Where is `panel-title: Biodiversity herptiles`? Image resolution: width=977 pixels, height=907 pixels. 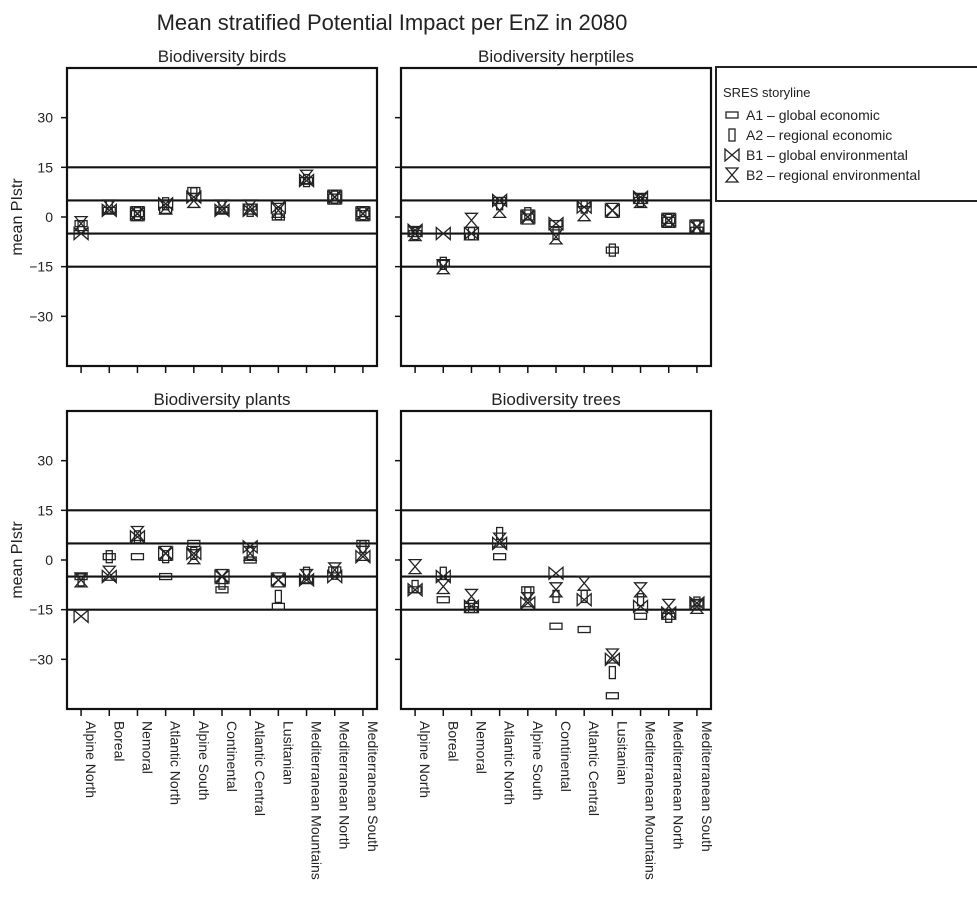
panel-title: Biodiversity herptiles is located at coordinates (556, 56).